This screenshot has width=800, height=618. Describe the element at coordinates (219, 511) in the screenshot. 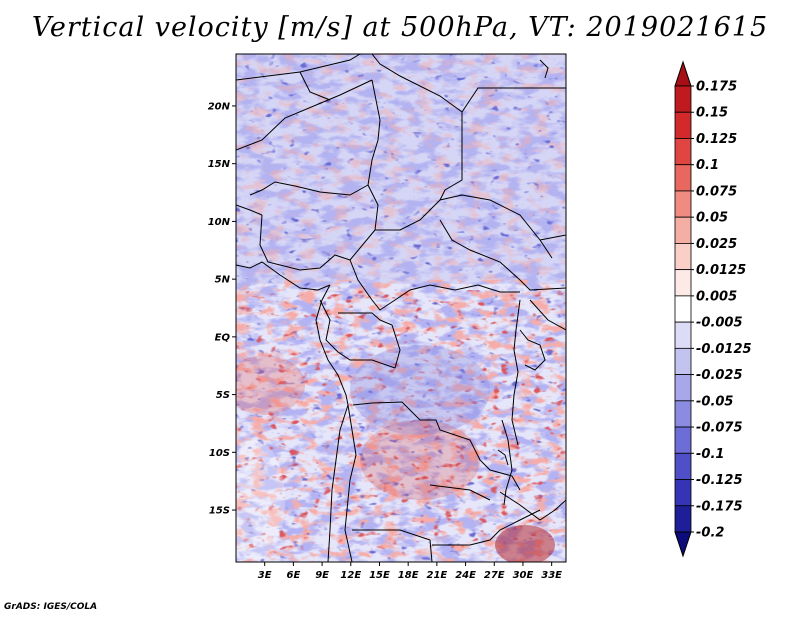

I see `lat-tick-label: 15S` at that location.